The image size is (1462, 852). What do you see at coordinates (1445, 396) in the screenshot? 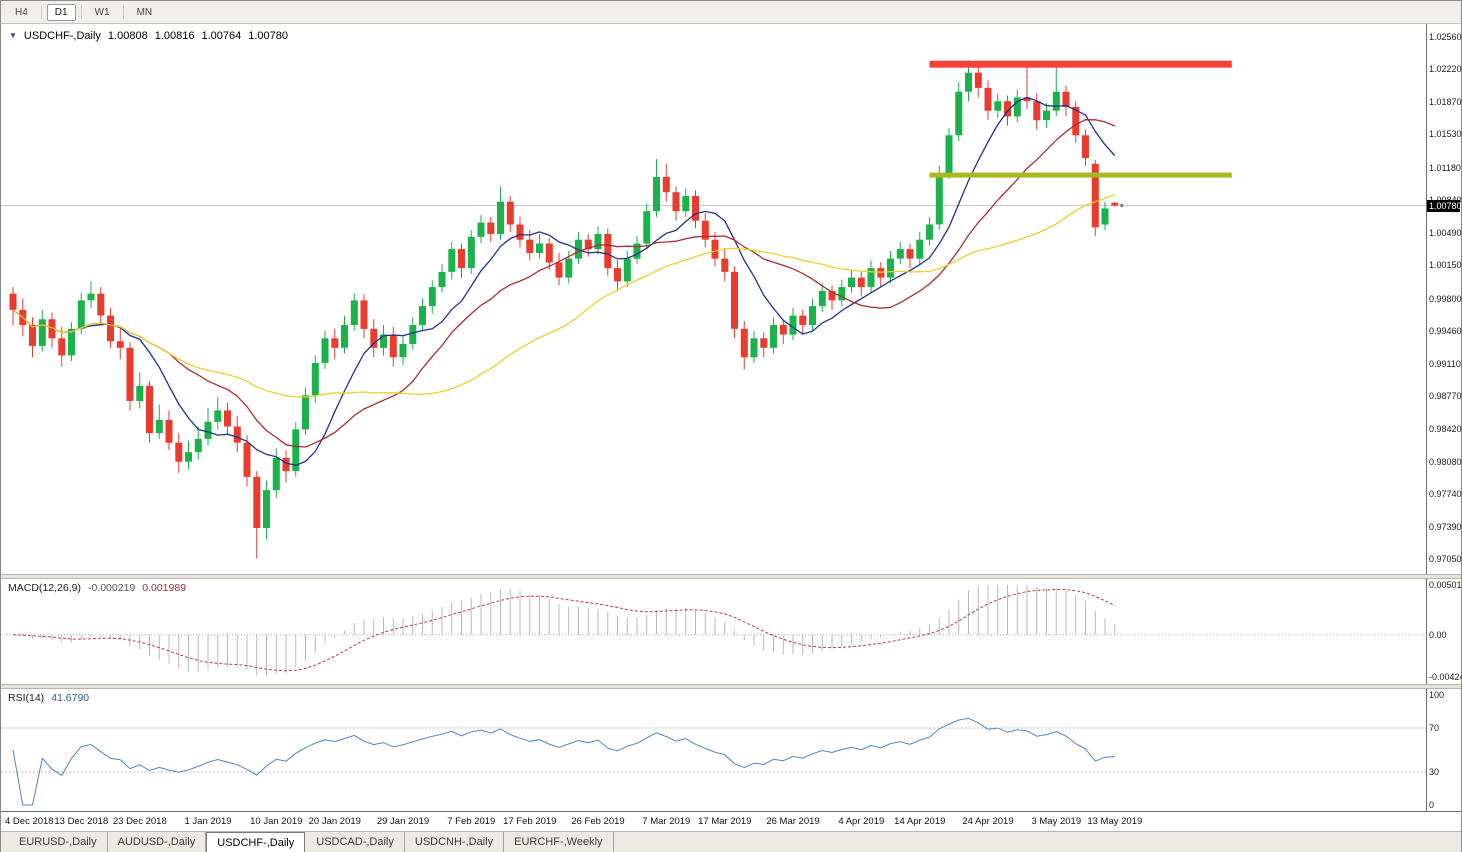
I see `price-axis-label: 0.98770` at bounding box center [1445, 396].